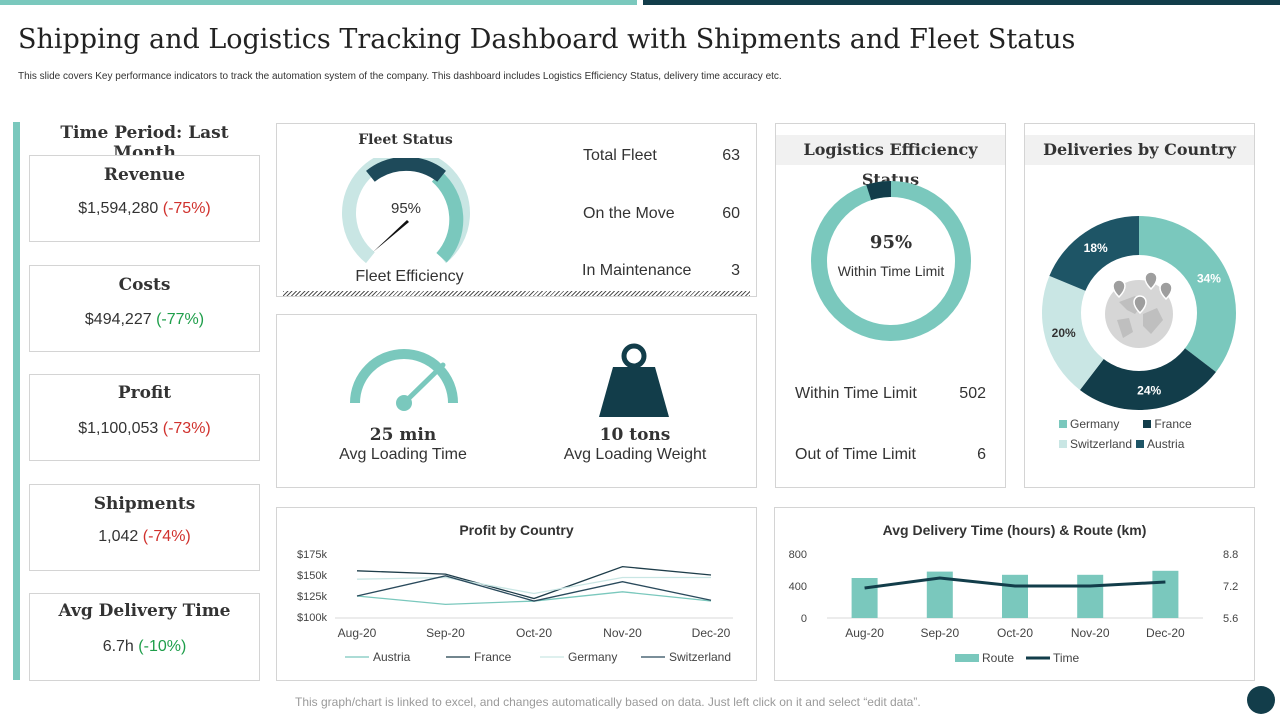 The width and height of the screenshot is (1280, 720). Describe the element at coordinates (637, 270) in the screenshot. I see `fleet-row-maint-label: In Maintenance` at that location.